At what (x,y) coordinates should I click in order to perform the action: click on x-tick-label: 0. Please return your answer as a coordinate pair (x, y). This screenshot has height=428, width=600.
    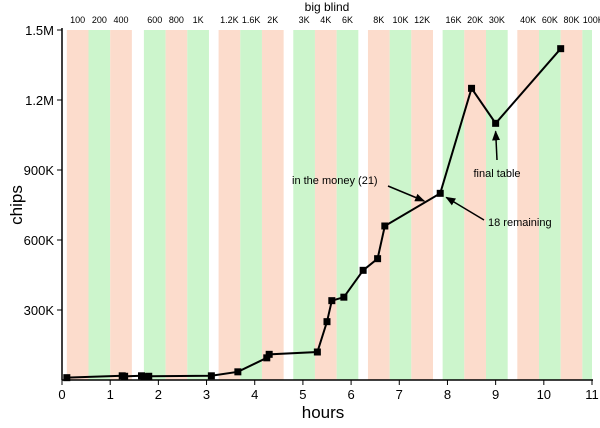
    Looking at the image, I should click on (61, 394).